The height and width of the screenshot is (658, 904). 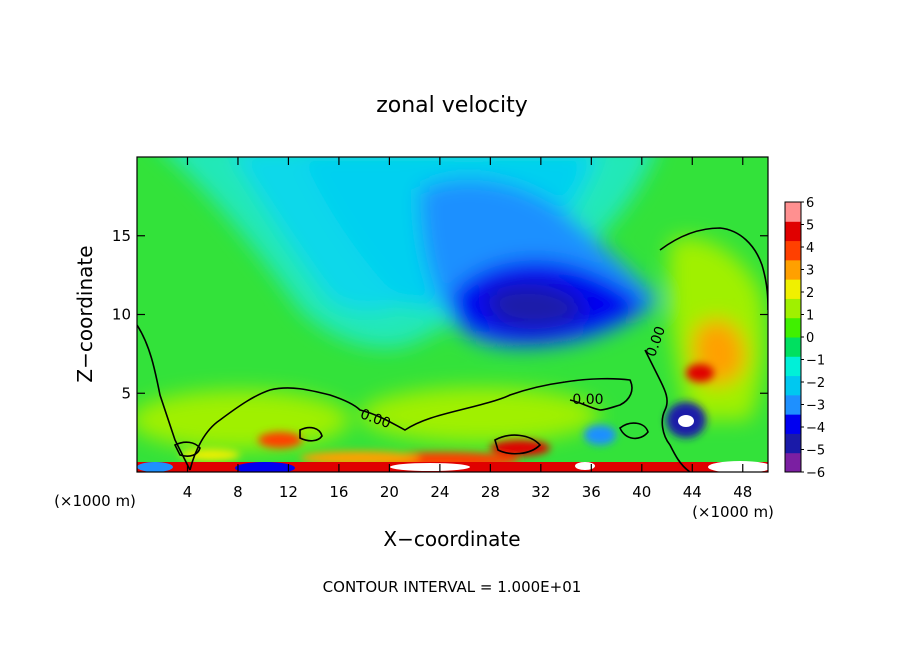 I want to click on colorbar-label: 3, so click(x=810, y=271).